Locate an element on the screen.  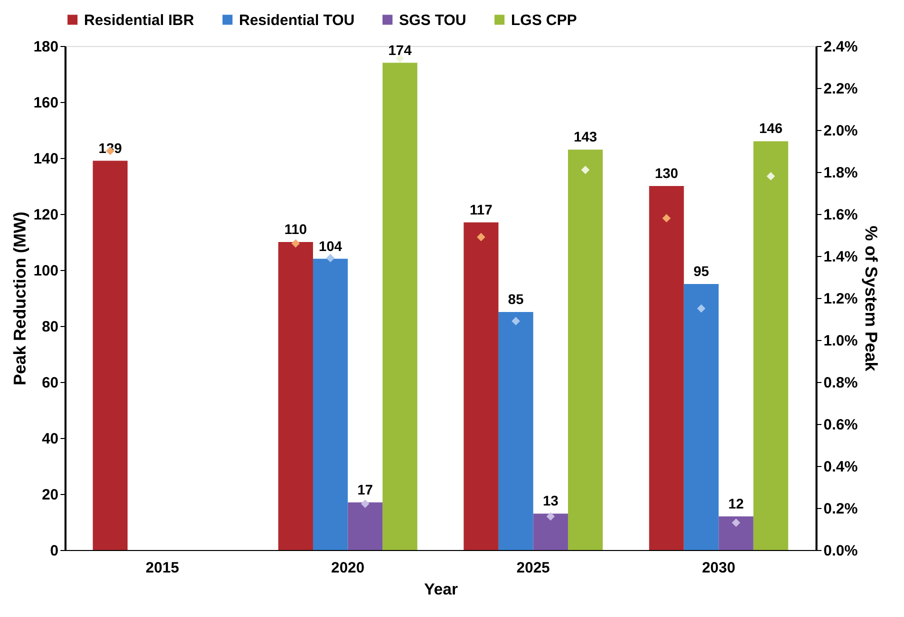
y2-tick-label: 2.2% is located at coordinates (841, 89).